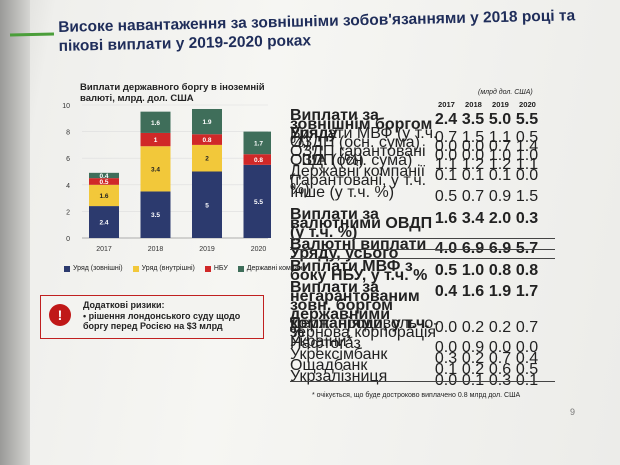  I want to click on row-value: 1.1, so click(527, 164).